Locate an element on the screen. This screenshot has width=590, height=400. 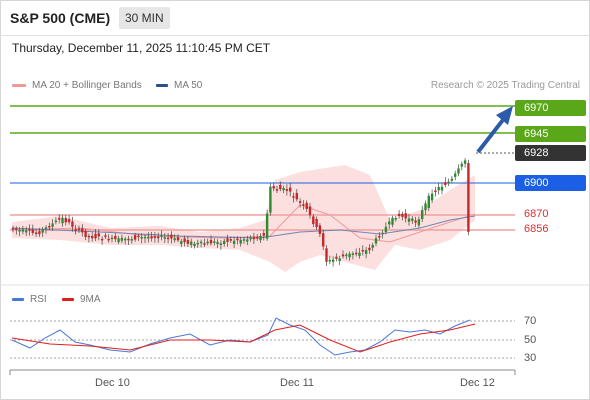
legend-ma9-label: 9MA is located at coordinates (90, 299).